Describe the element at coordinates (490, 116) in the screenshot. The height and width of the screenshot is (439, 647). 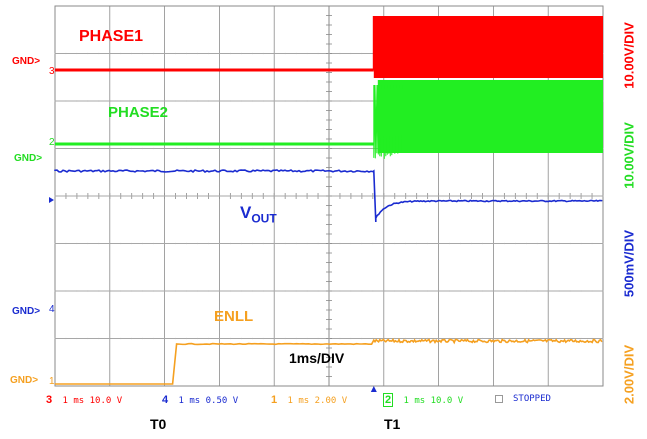
I see `phase2-switching-band` at that location.